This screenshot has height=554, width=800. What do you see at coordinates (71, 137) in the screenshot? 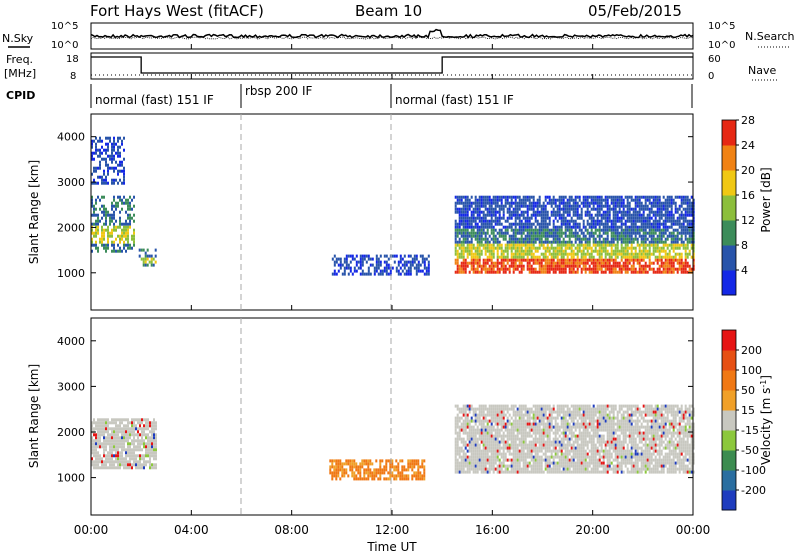
I see `y-tick-label: 4000` at bounding box center [71, 137].